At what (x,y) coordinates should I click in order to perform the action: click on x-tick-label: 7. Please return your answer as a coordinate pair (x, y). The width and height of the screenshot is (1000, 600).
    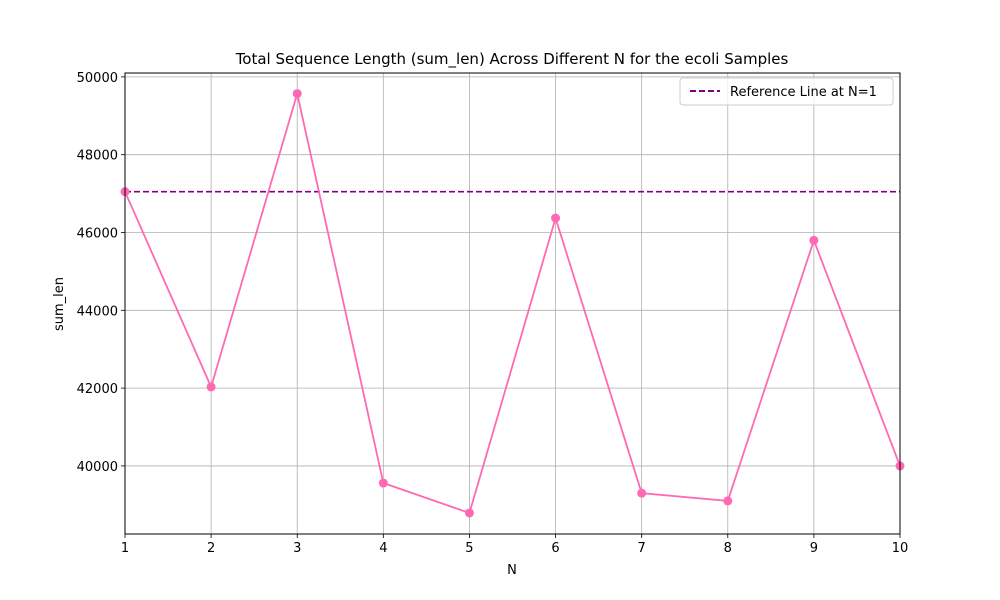
    Looking at the image, I should click on (642, 548).